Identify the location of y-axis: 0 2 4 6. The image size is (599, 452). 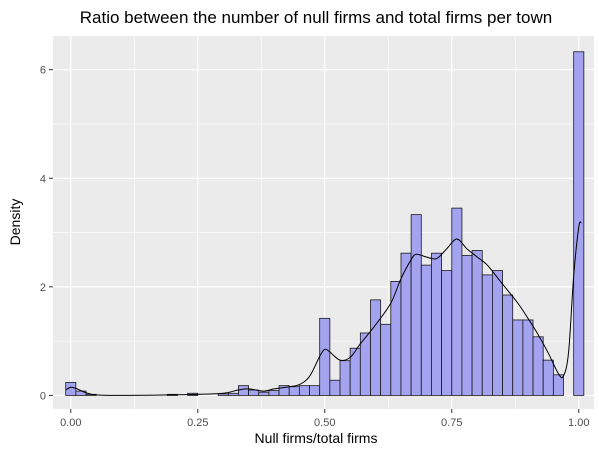
(46, 233).